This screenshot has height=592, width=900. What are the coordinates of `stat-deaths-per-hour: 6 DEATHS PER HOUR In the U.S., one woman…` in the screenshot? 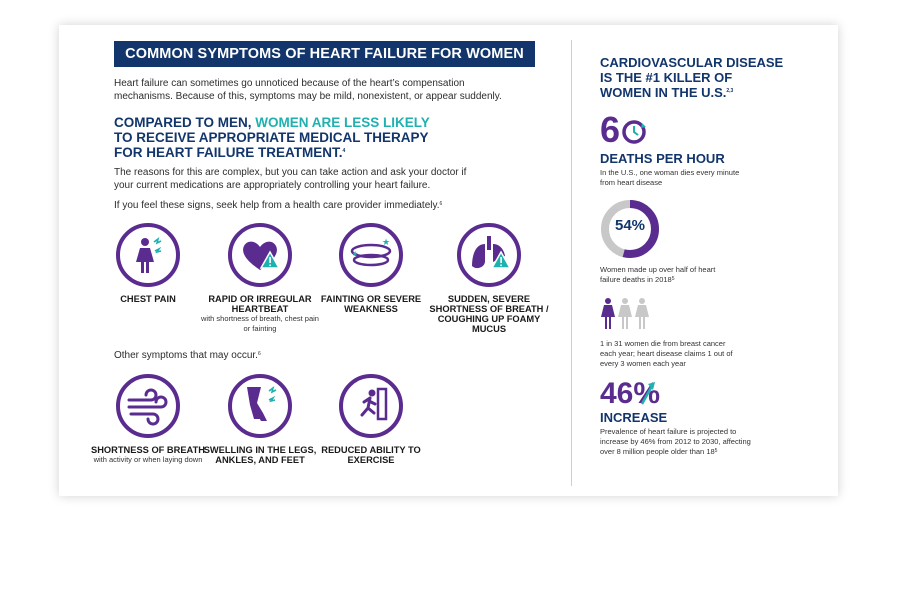 It's located at (685, 148).